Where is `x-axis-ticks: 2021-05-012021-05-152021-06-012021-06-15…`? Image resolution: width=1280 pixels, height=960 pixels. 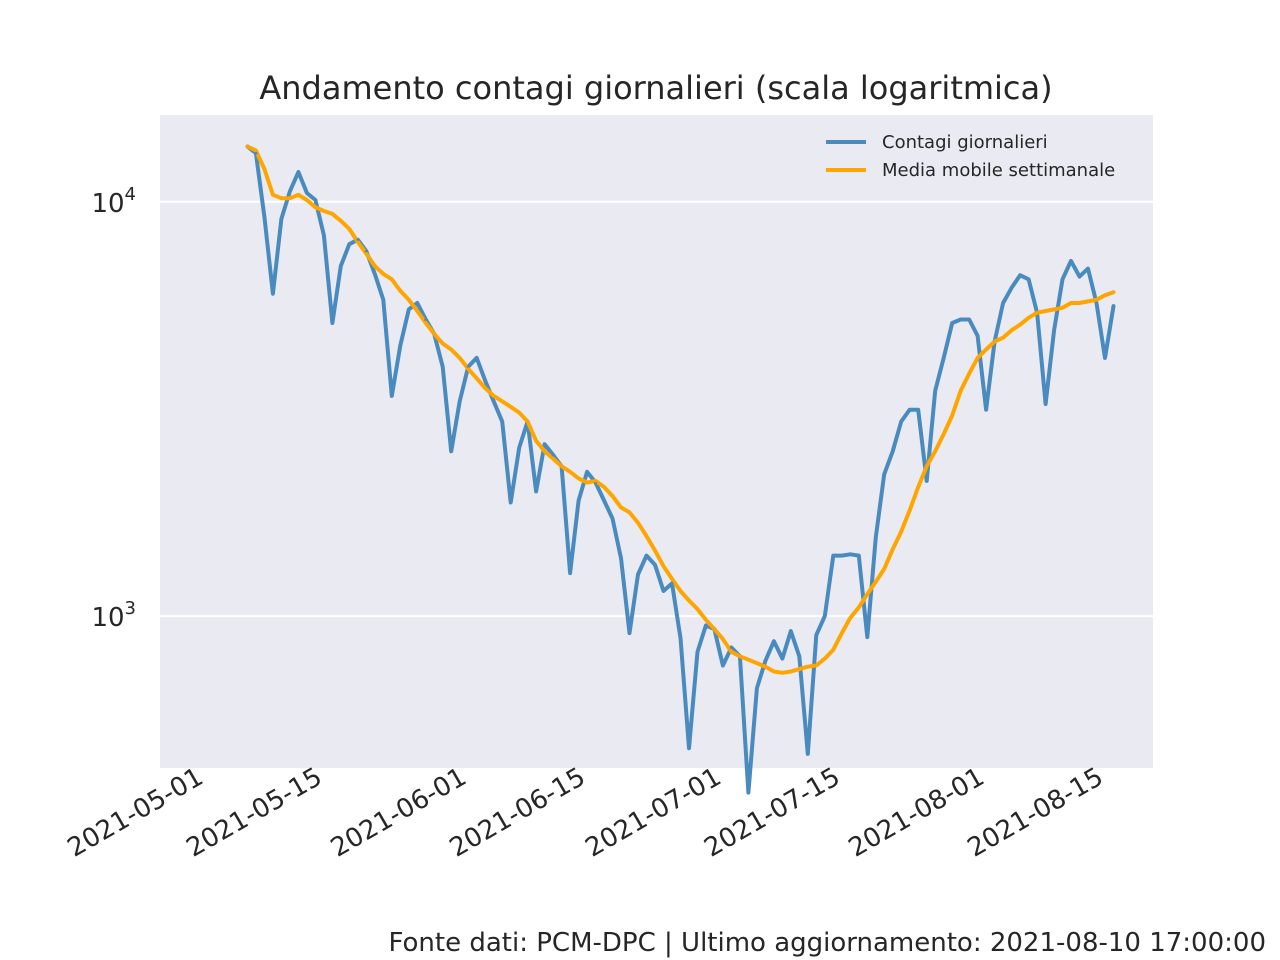
x-axis-ticks: 2021-05-012021-05-152021-06-012021-06-15… is located at coordinates (586, 813).